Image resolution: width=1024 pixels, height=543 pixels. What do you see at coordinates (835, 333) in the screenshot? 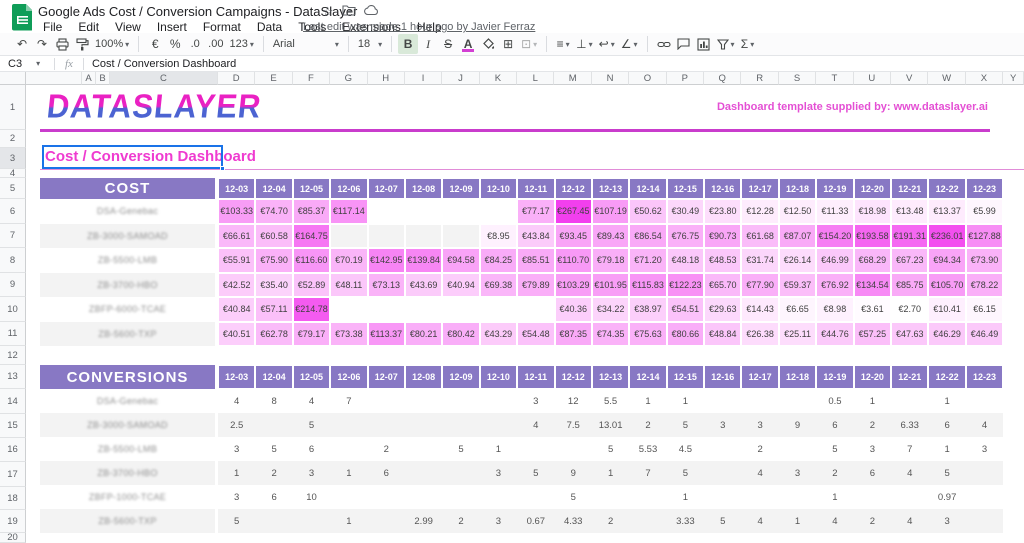
I see `cost-cell: €44.76` at bounding box center [835, 333].